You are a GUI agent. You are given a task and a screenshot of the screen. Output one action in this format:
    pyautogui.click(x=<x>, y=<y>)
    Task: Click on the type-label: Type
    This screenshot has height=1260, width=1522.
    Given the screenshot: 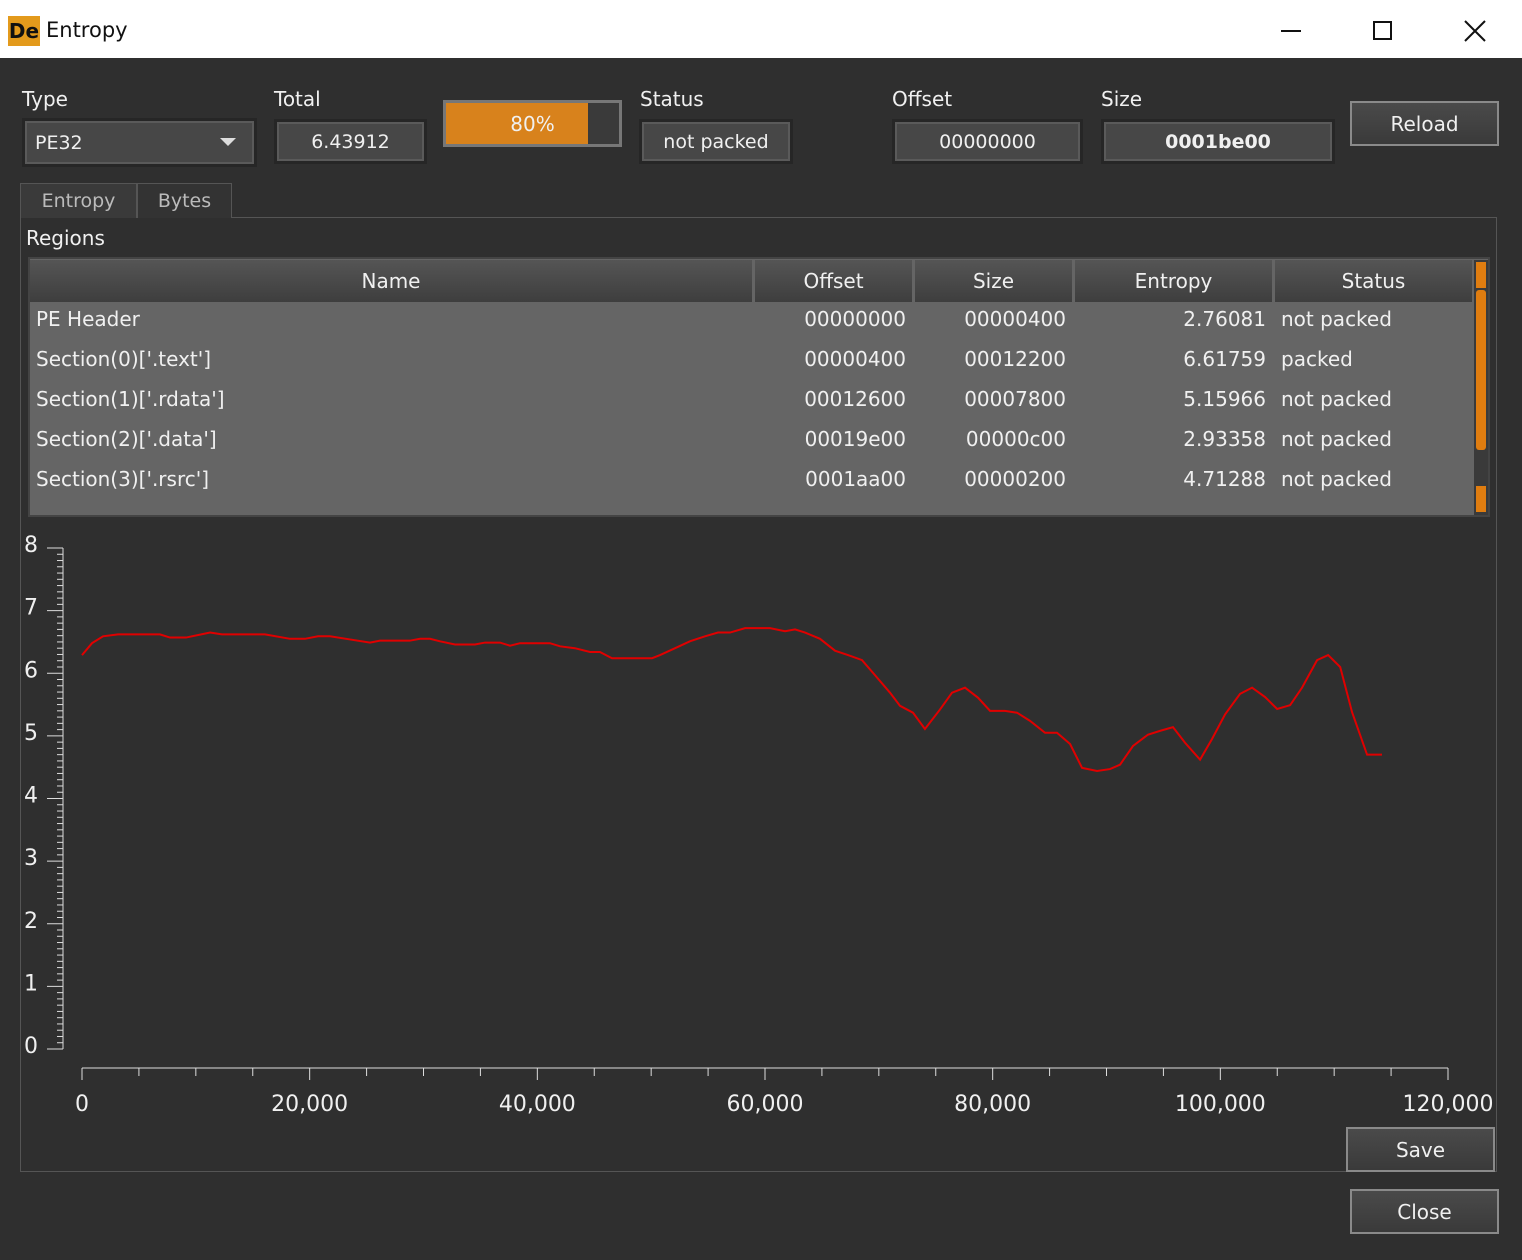 What is the action you would take?
    pyautogui.click(x=45, y=99)
    